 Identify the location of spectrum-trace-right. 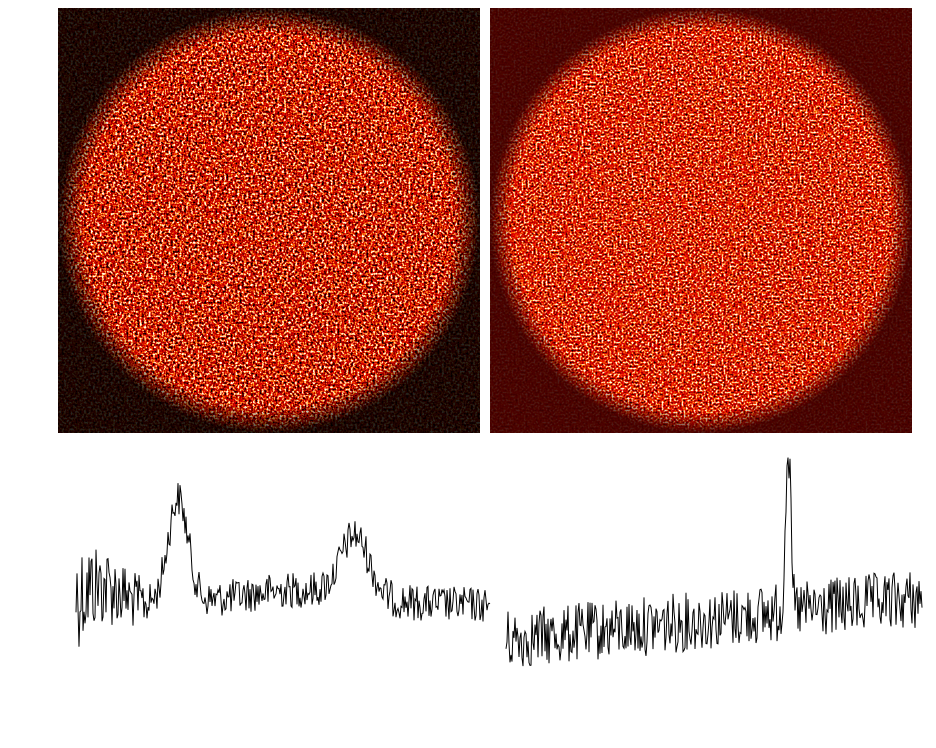
(714, 562).